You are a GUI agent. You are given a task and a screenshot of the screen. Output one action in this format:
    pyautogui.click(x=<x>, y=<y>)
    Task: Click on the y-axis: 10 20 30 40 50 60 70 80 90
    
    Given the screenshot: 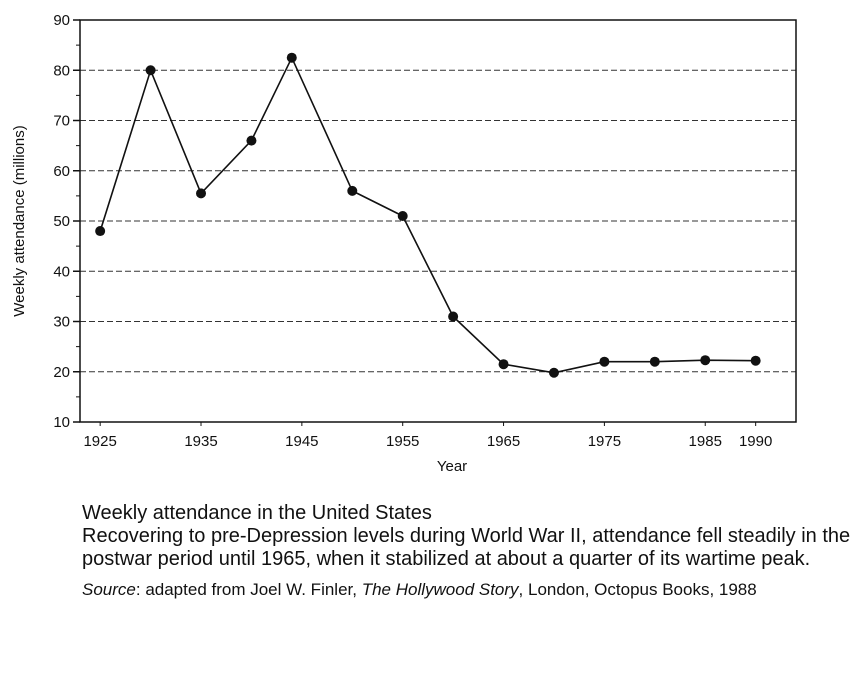 What is the action you would take?
    pyautogui.click(x=66, y=221)
    